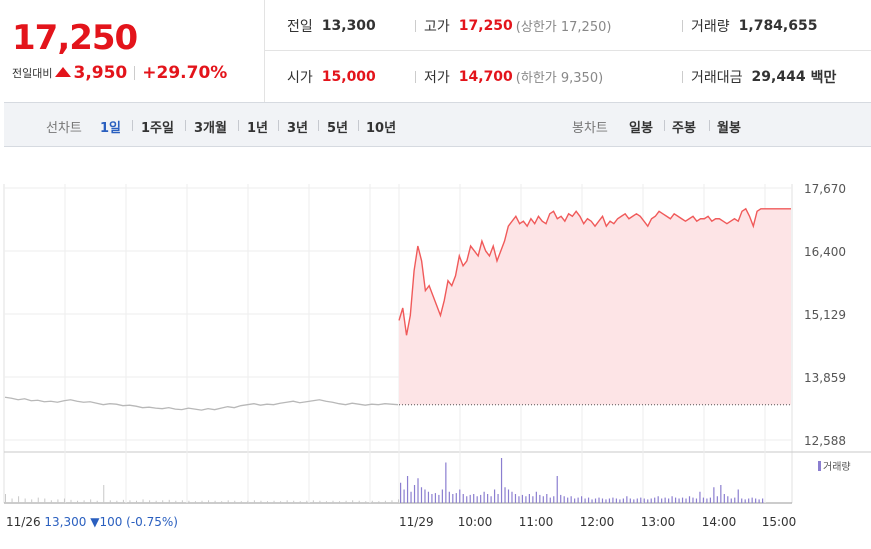 This screenshot has width=871, height=549. Describe the element at coordinates (157, 128) in the screenshot. I see `tab-1week: 1주일` at that location.